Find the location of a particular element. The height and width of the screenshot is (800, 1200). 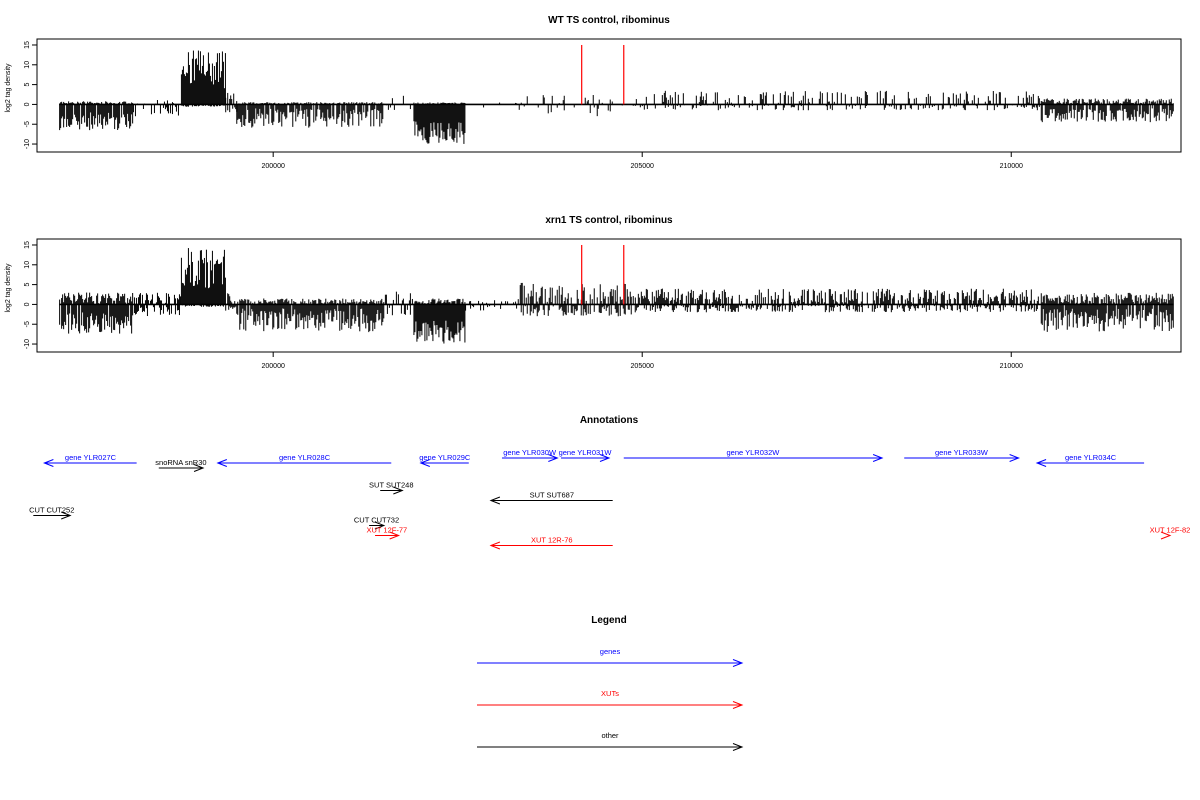

annotation-feature: XUT 12R-76 is located at coordinates (551, 543).